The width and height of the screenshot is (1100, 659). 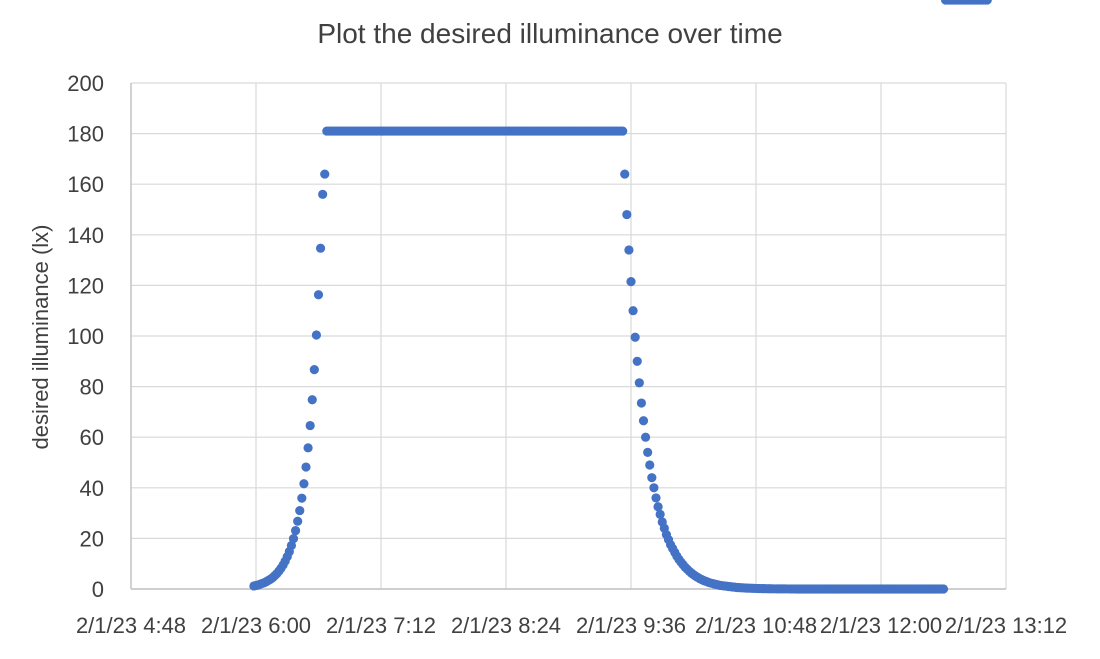 What do you see at coordinates (92, 488) in the screenshot?
I see `y-tick-label: 40` at bounding box center [92, 488].